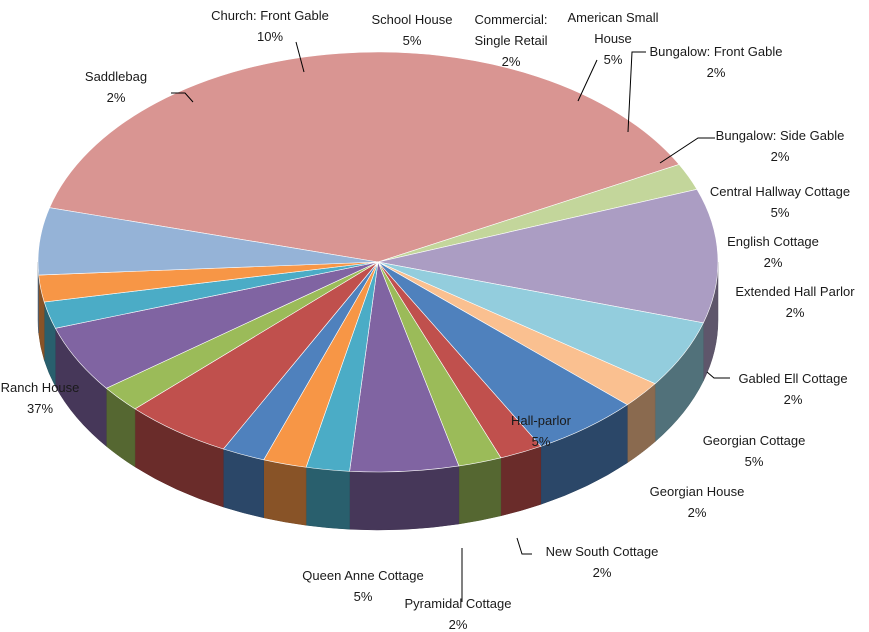 This screenshot has width=869, height=632. What do you see at coordinates (795, 302) in the screenshot?
I see `label-extended-hall-parlor: Extended Hall Parlor 2%` at bounding box center [795, 302].